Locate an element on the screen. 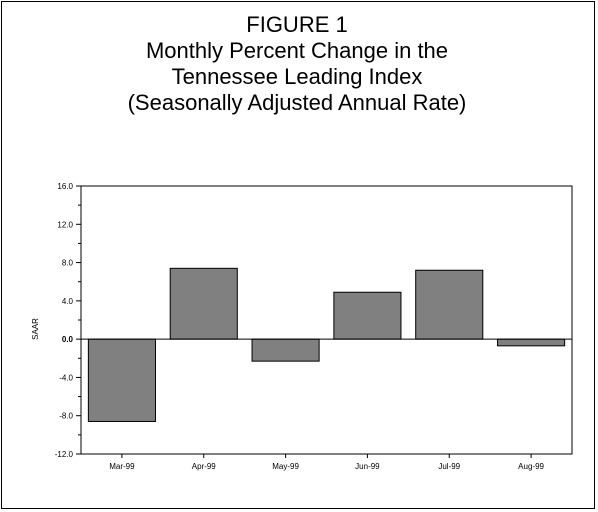  title-line-1: FIGURE 1 is located at coordinates (297, 24).